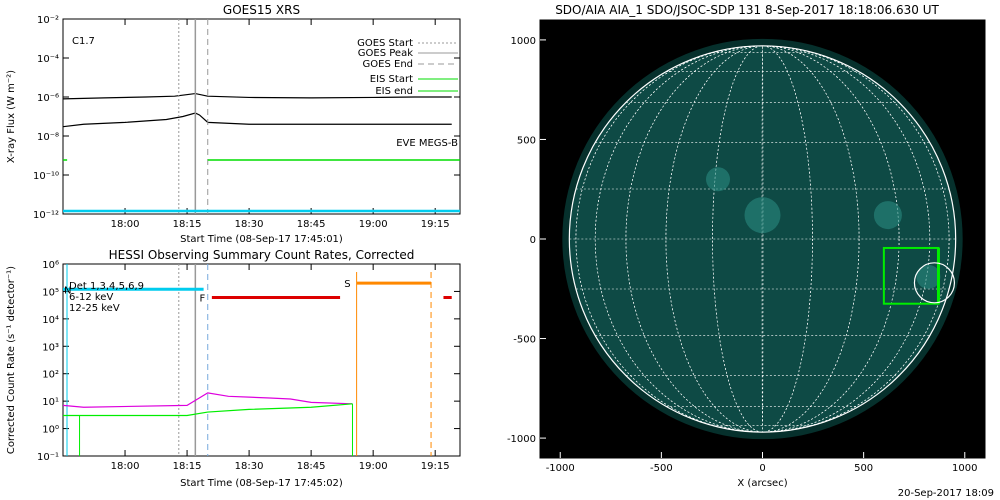 The image size is (1000, 500). Describe the element at coordinates (762, 483) in the screenshot. I see `aia-xlabel: X (arcsec)` at that location.